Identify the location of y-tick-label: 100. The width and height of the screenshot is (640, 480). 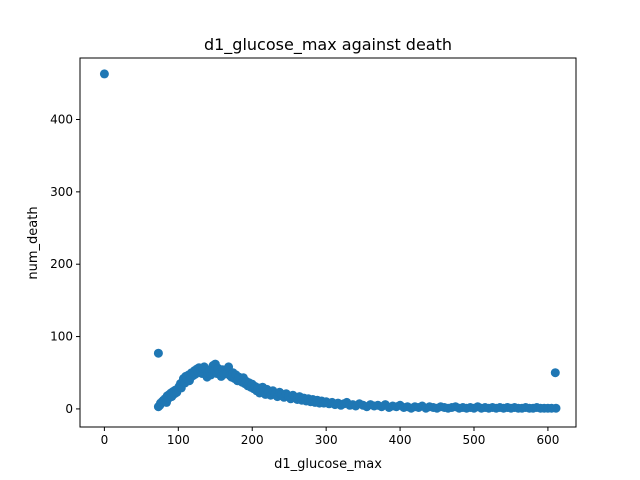
(61, 337).